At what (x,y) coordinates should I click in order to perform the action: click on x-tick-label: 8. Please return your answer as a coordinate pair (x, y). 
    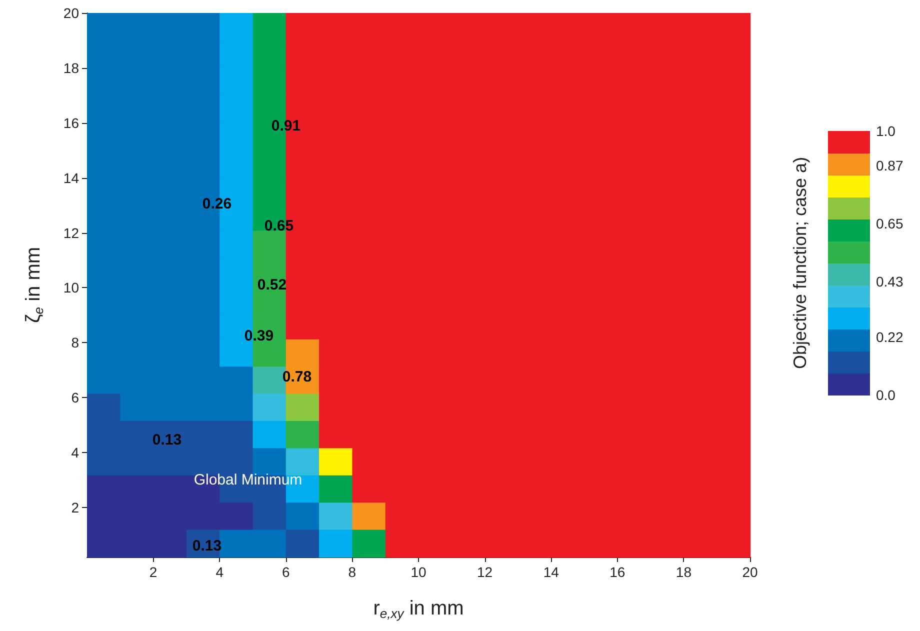
    Looking at the image, I should click on (352, 572).